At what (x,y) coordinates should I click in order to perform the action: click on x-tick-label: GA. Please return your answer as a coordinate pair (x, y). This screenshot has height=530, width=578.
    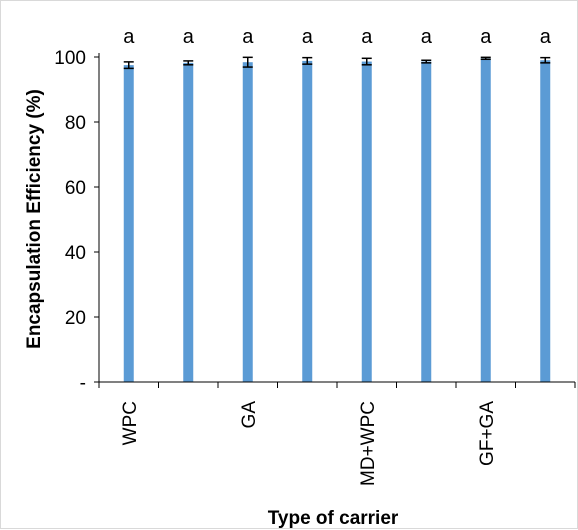
    Looking at the image, I should click on (249, 415).